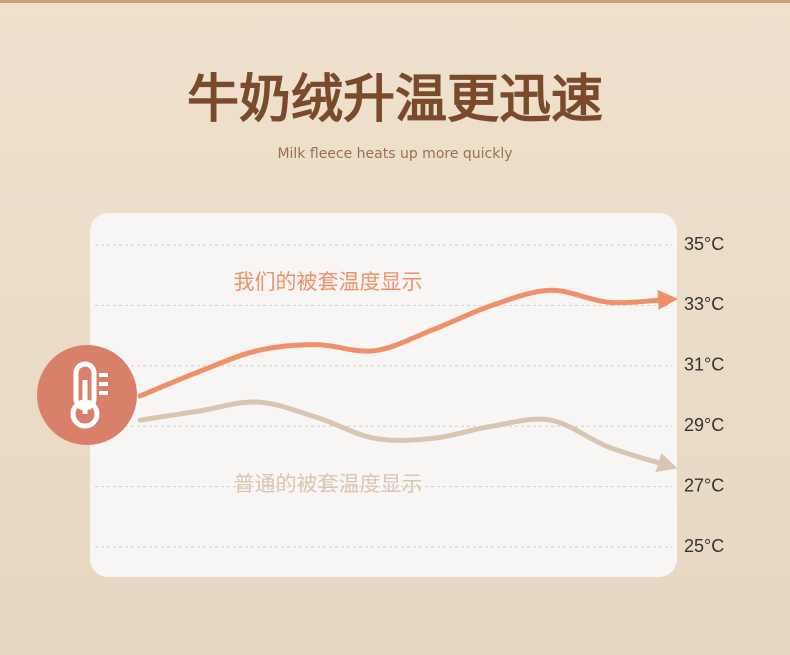 The image size is (790, 655). What do you see at coordinates (704, 425) in the screenshot?
I see `y-tick-label: 29°C` at bounding box center [704, 425].